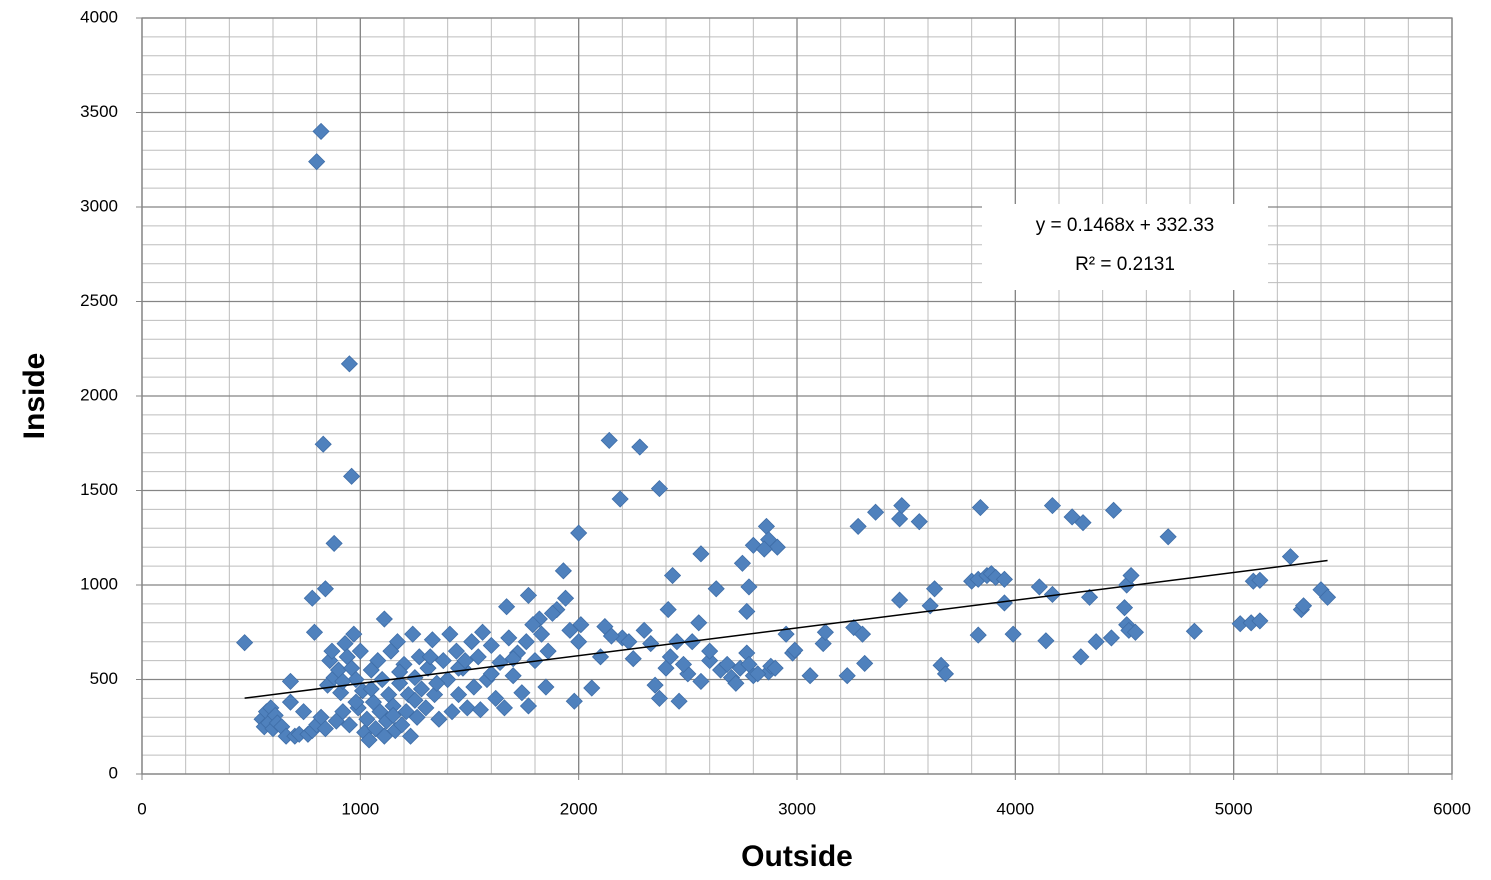 The width and height of the screenshot is (1491, 880). I want to click on y-tick-label: 2000, so click(99, 394).